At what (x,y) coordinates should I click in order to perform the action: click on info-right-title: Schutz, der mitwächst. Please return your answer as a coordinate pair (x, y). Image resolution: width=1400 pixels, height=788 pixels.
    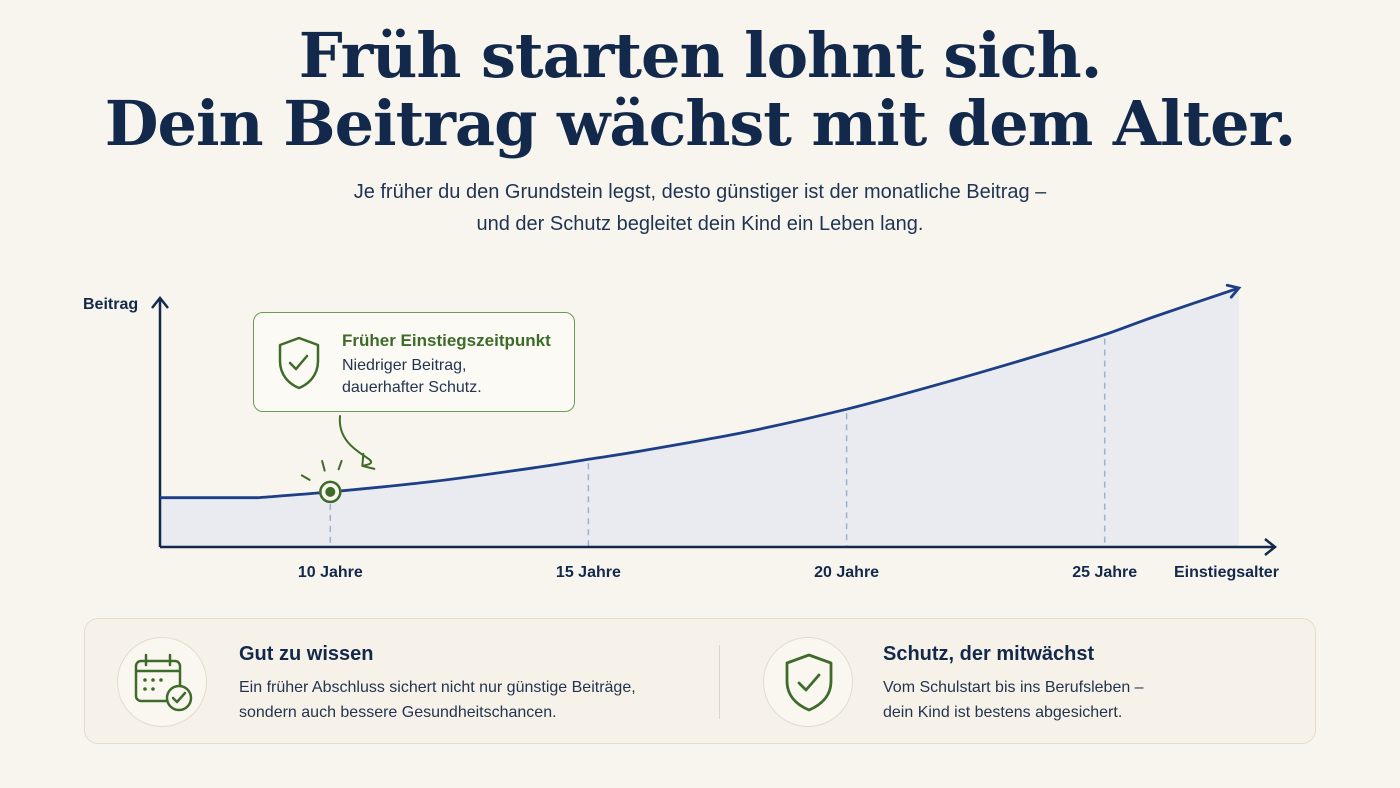
    Looking at the image, I should click on (989, 654).